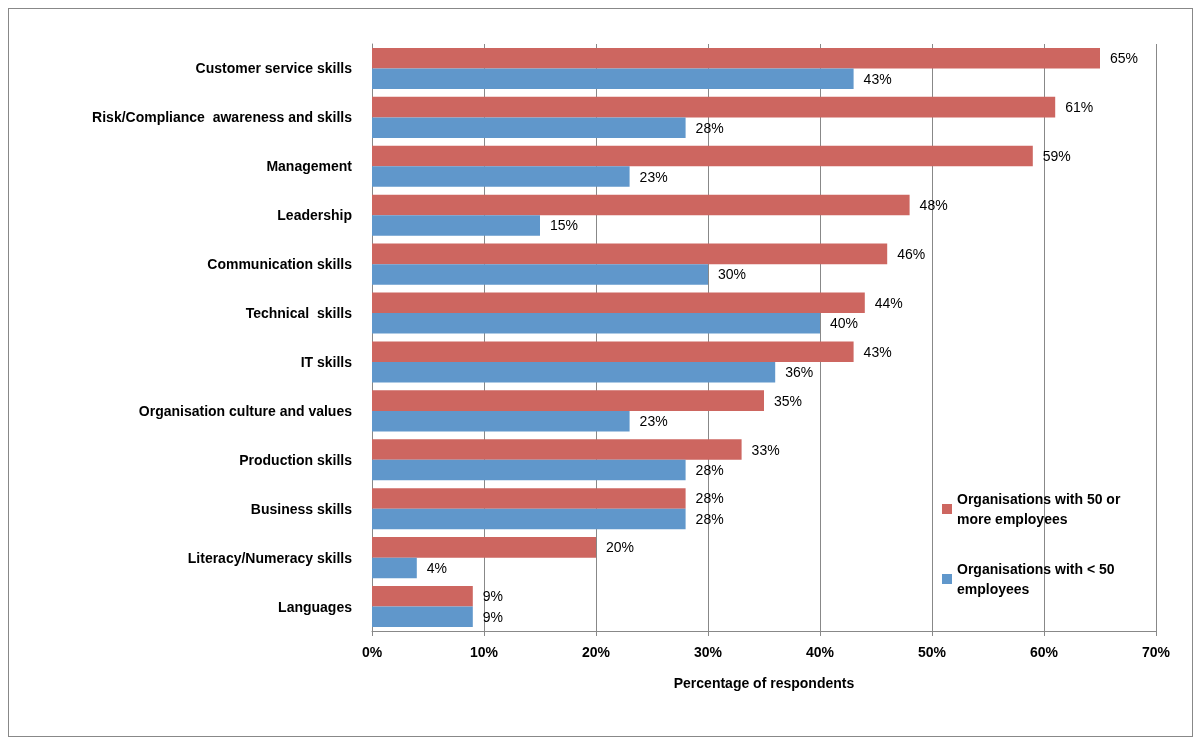  What do you see at coordinates (1056, 156) in the screenshot?
I see `data-label: 59%` at bounding box center [1056, 156].